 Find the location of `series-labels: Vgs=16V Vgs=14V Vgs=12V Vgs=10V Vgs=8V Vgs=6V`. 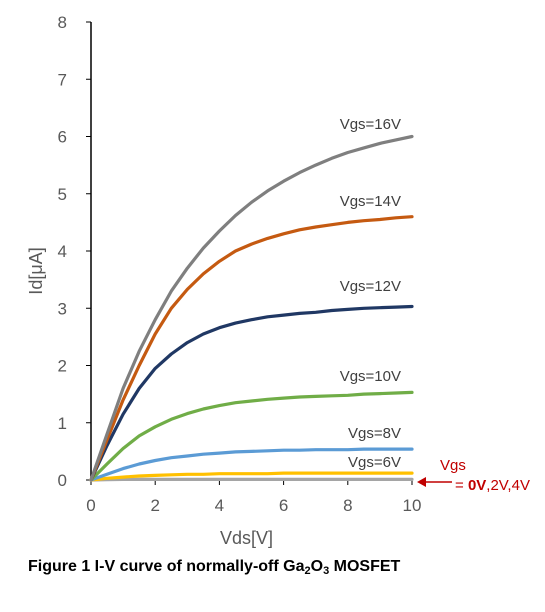

series-labels: Vgs=16V Vgs=14V Vgs=12V Vgs=10V Vgs=8V Vgs=6V is located at coordinates (370, 293).